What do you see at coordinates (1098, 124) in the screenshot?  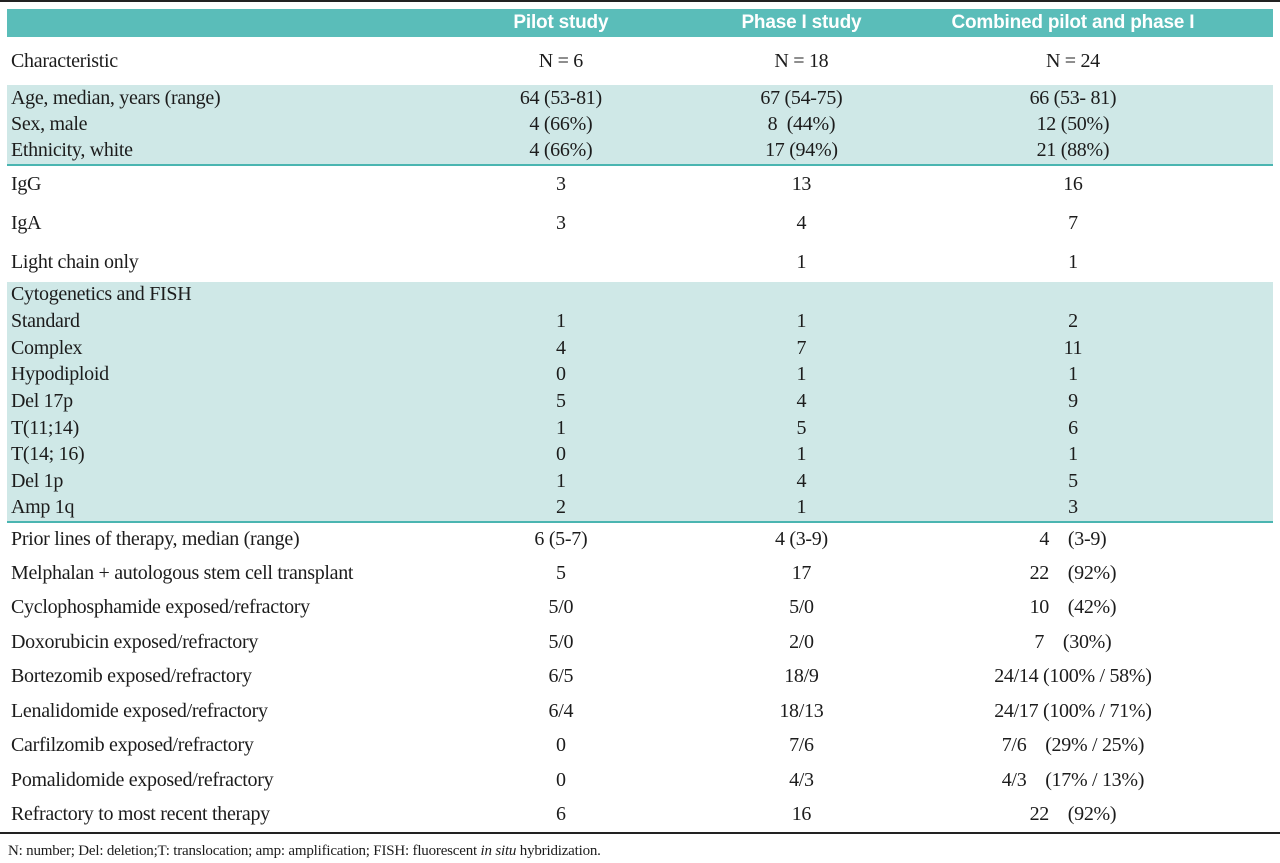 I see `cell-value: 12 (50%)` at bounding box center [1098, 124].